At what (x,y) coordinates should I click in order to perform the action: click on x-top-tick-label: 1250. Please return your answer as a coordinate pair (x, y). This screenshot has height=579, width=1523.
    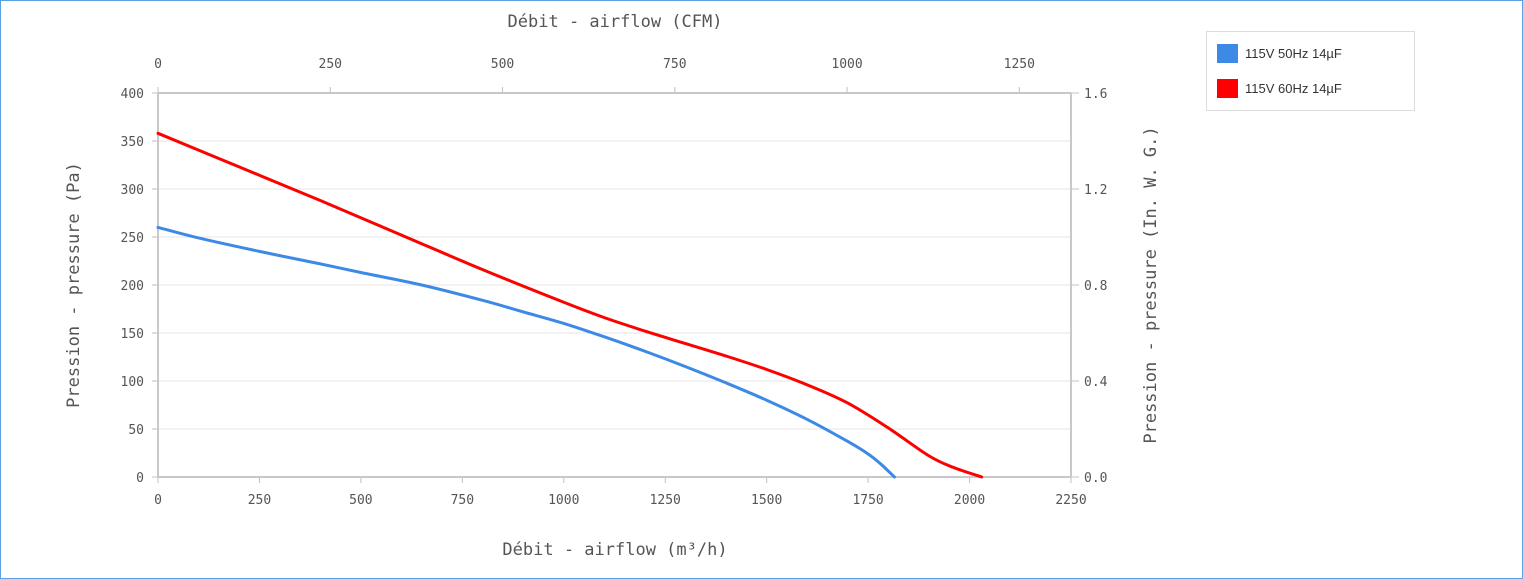
    Looking at the image, I should click on (1019, 64).